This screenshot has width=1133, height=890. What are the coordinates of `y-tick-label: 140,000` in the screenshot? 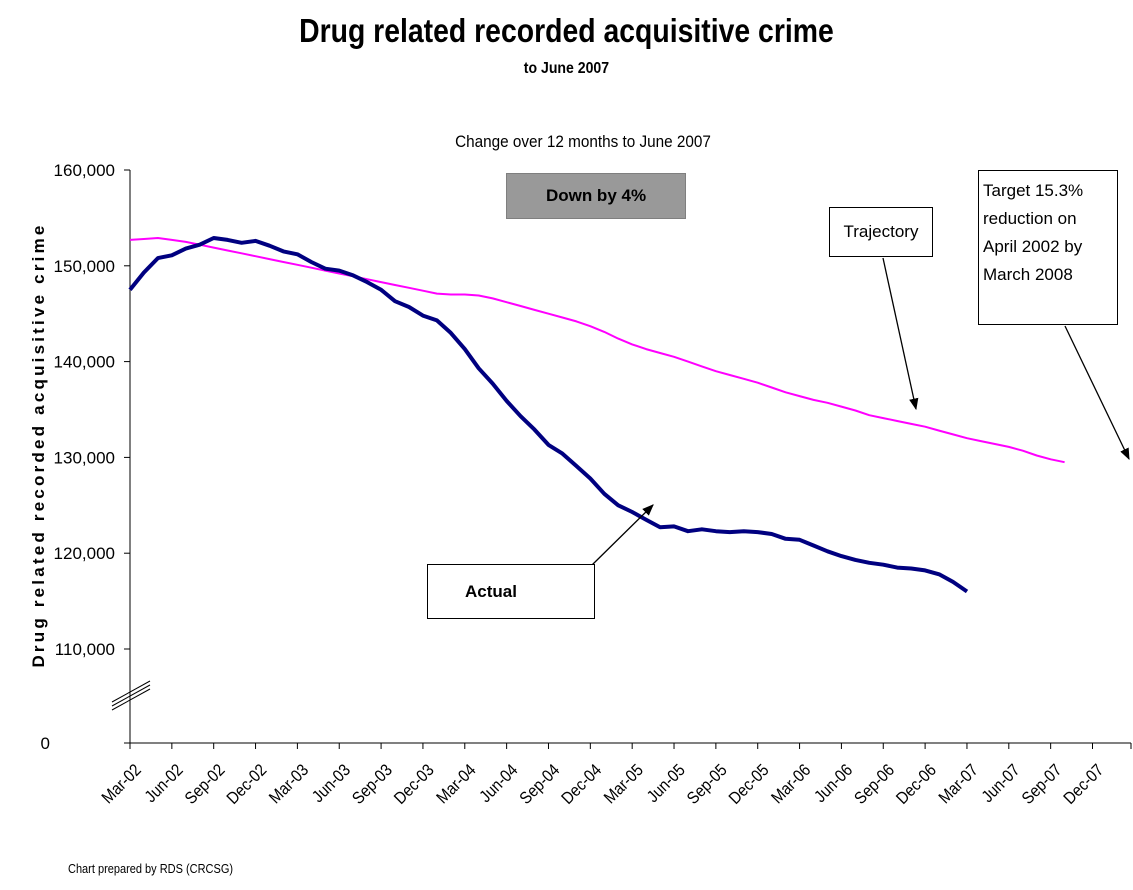 It's located at (84, 362).